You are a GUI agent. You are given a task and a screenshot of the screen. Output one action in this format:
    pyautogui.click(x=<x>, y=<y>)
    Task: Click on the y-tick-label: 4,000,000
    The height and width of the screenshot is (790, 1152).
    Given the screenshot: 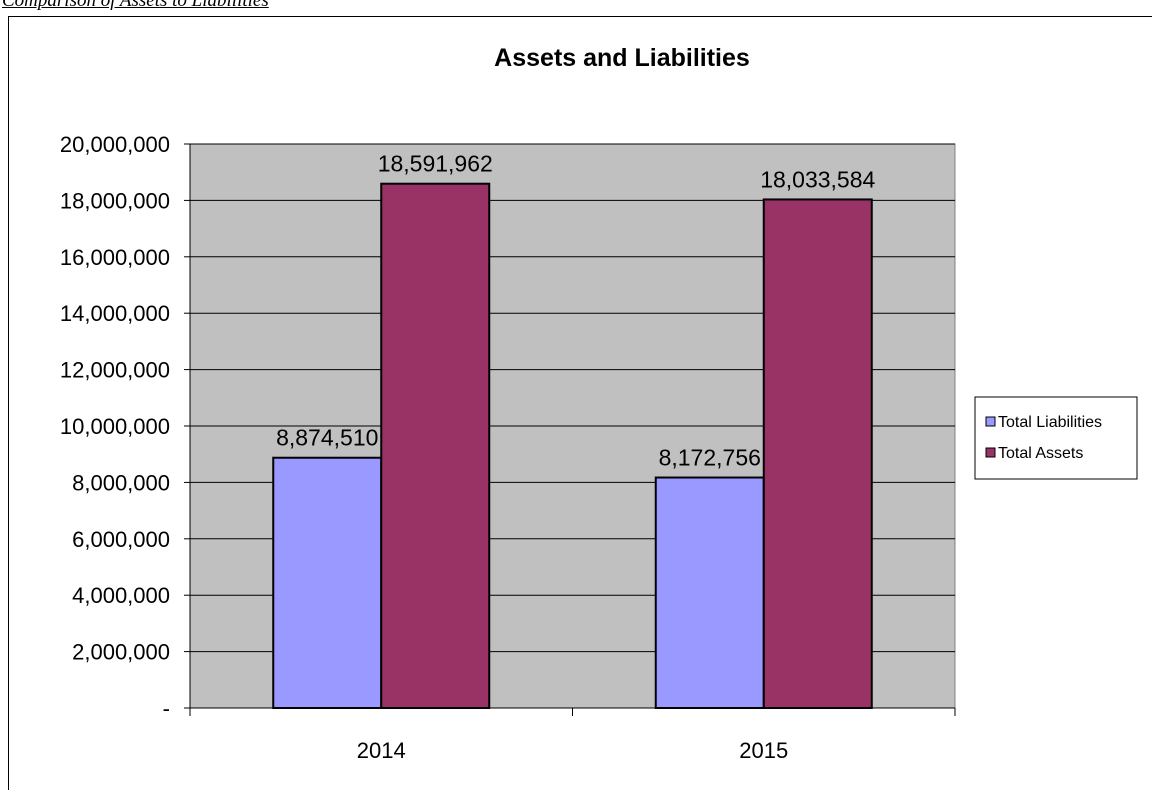 What is the action you would take?
    pyautogui.click(x=121, y=595)
    